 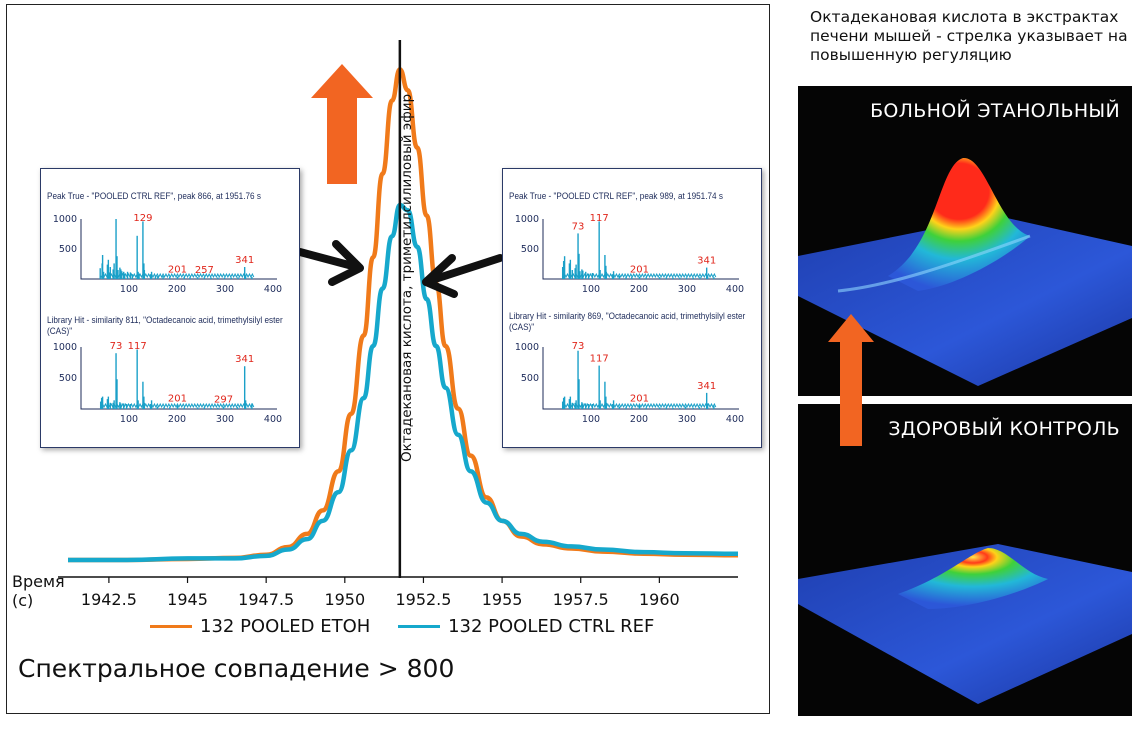 I want to click on x-tick-label: 1947.5, so click(x=266, y=599).